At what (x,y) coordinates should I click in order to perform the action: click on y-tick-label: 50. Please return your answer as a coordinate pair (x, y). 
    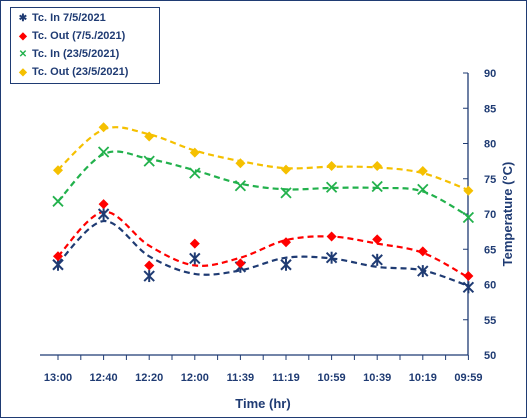
    Looking at the image, I should click on (490, 356).